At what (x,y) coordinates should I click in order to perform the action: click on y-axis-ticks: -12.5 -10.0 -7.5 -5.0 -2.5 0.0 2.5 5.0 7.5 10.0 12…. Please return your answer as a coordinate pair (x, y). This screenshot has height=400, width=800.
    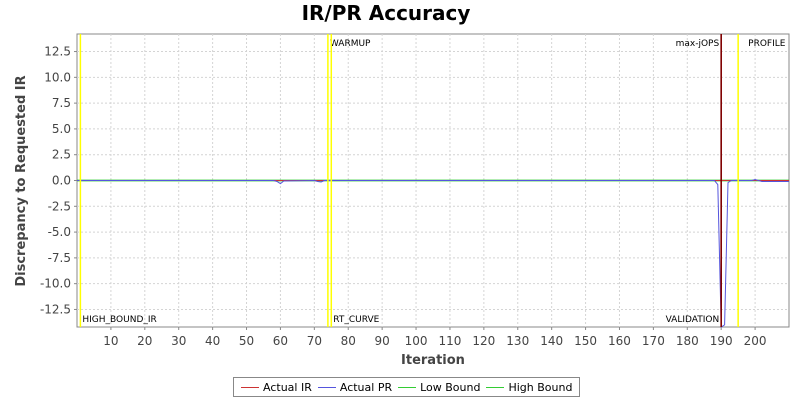
    Looking at the image, I should click on (58, 180).